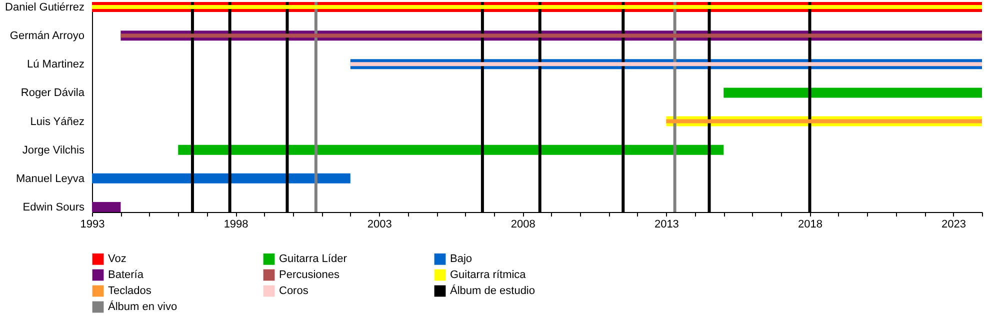 This screenshot has width=1000, height=330. I want to click on x-tick-label: 2018, so click(810, 224).